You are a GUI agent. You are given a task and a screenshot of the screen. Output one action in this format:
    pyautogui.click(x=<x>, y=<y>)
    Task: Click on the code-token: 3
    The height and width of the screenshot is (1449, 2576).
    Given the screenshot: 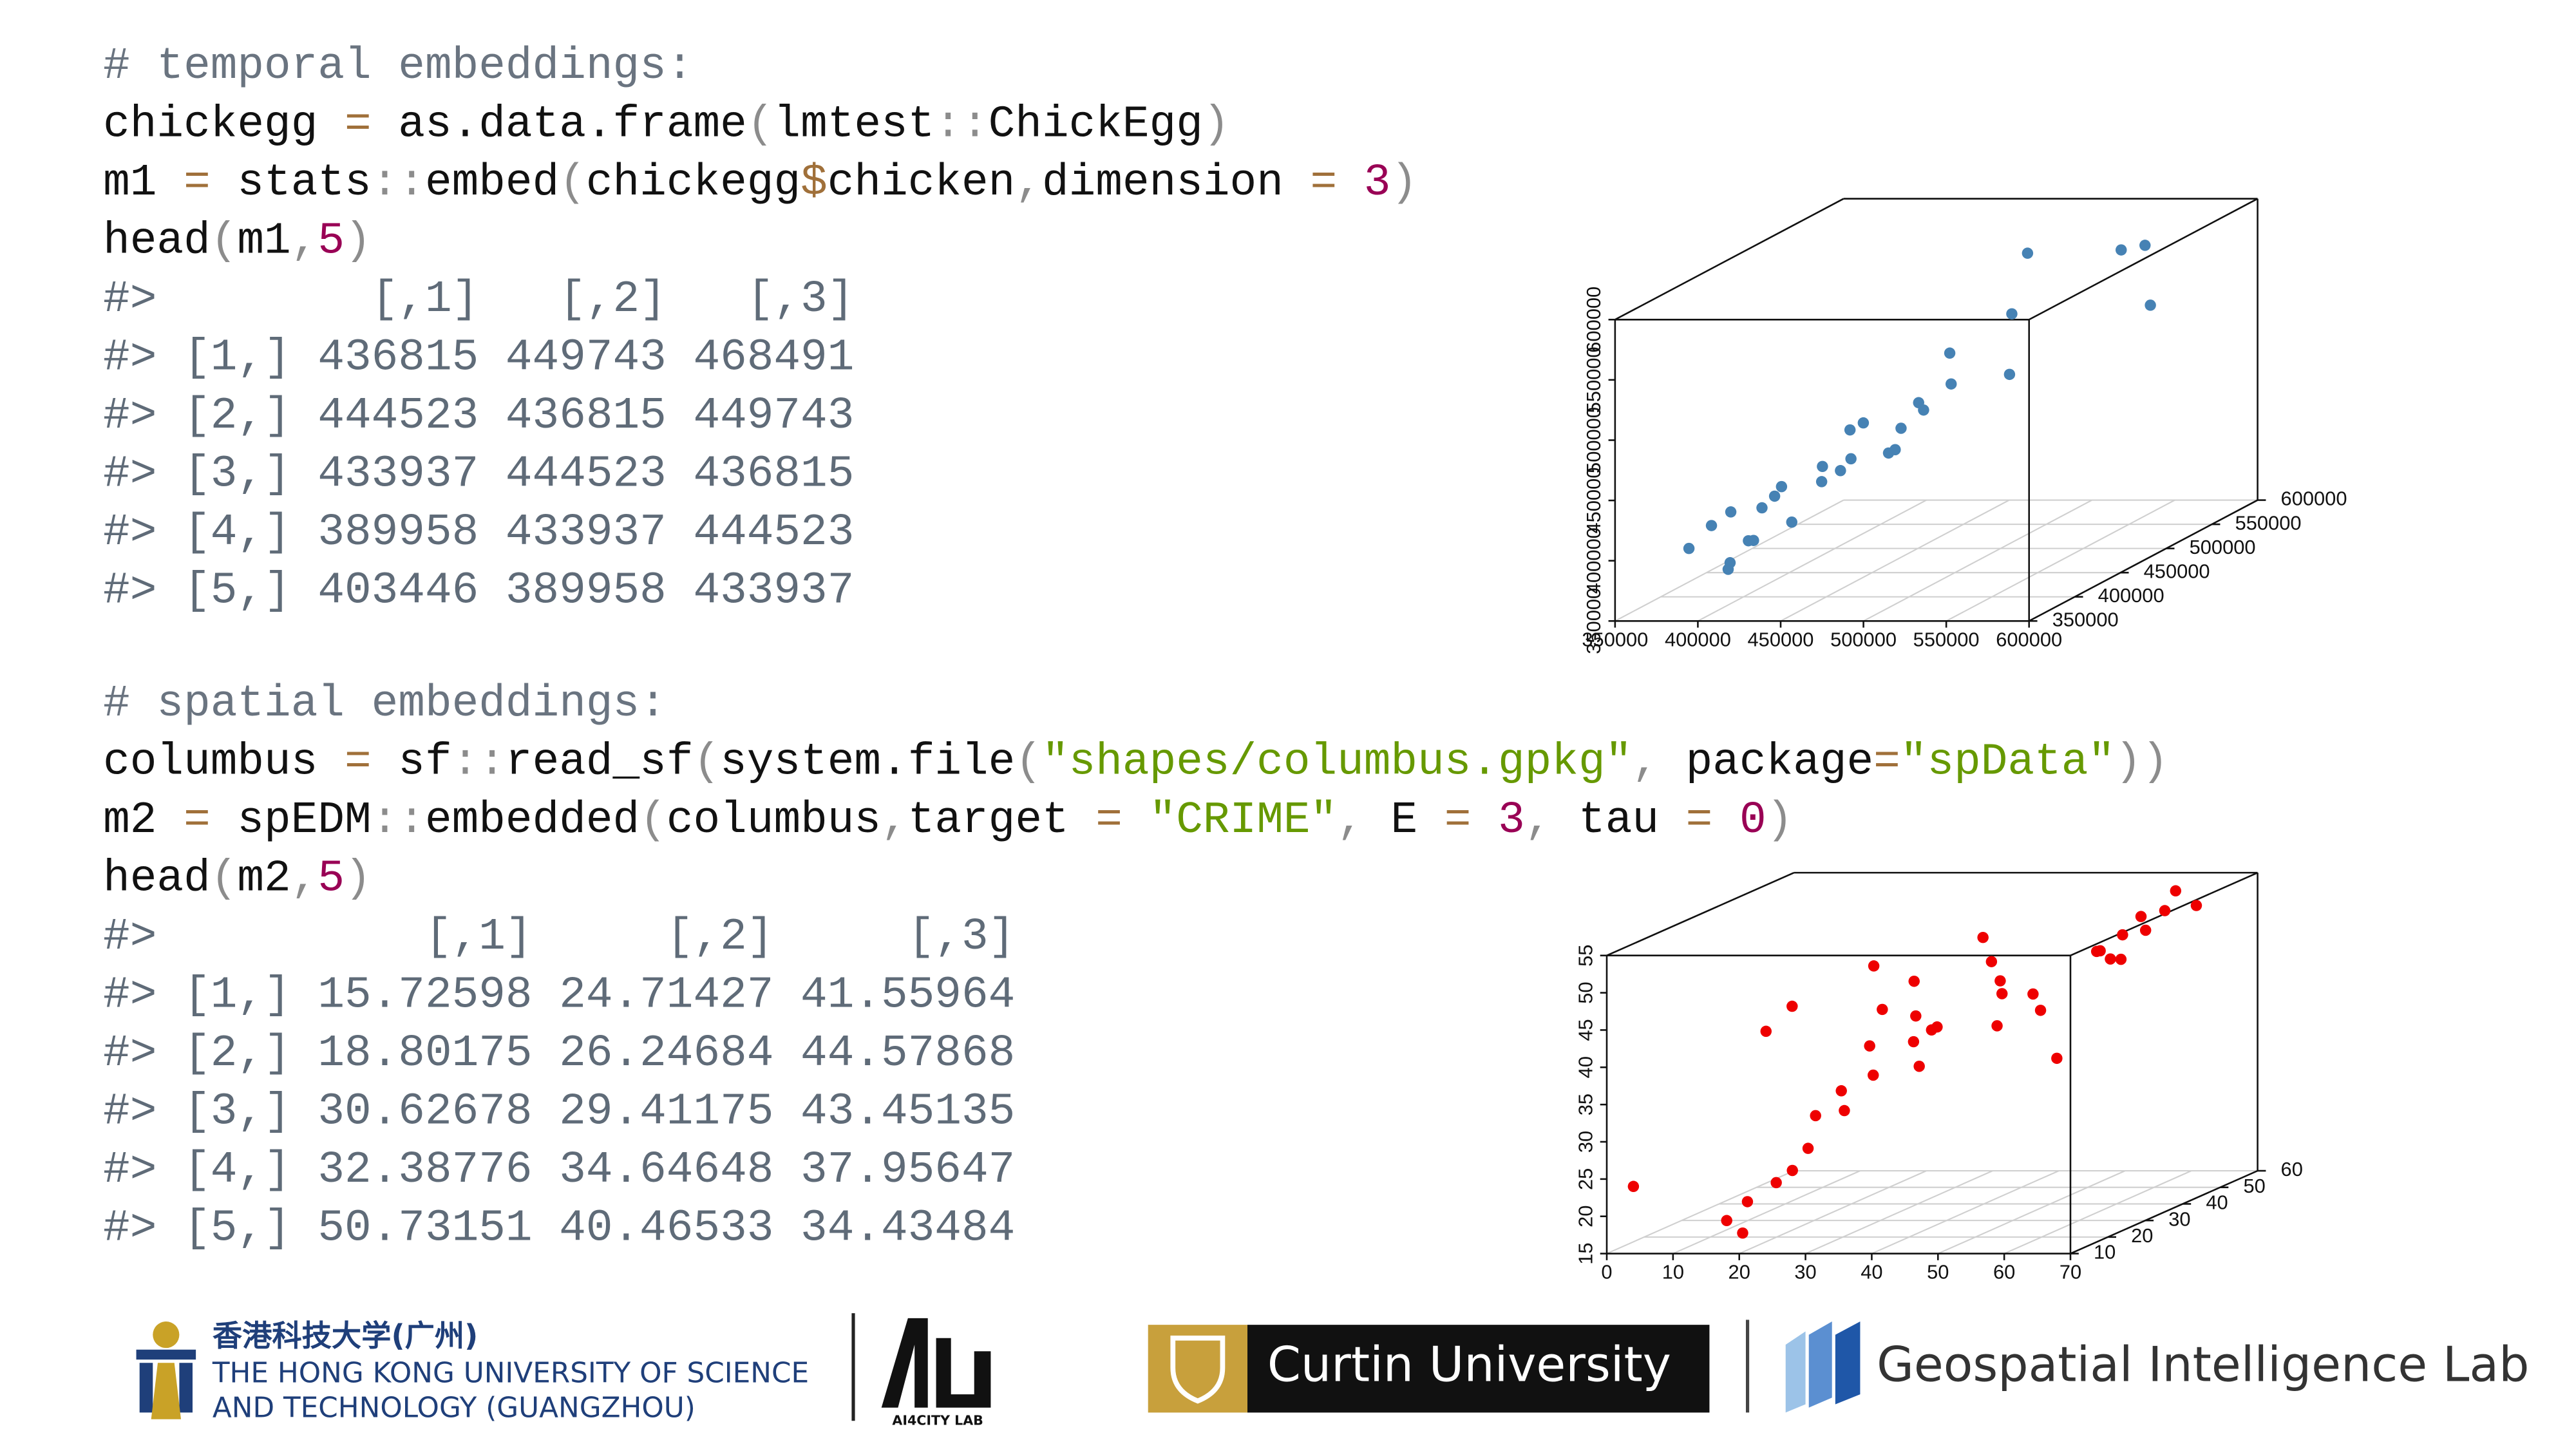 What is the action you would take?
    pyautogui.click(x=1512, y=820)
    